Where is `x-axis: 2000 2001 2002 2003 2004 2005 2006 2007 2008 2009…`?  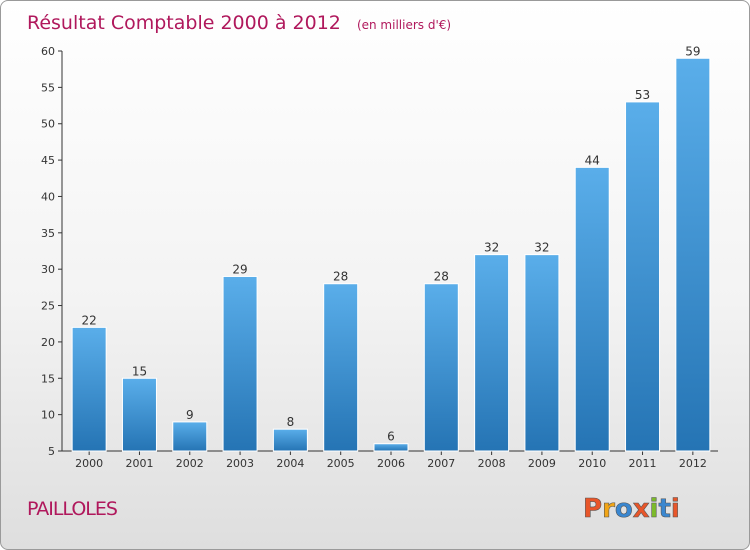
x-axis: 2000 2001 2002 2003 2004 2005 2006 2007 2008 2009… is located at coordinates (390, 460).